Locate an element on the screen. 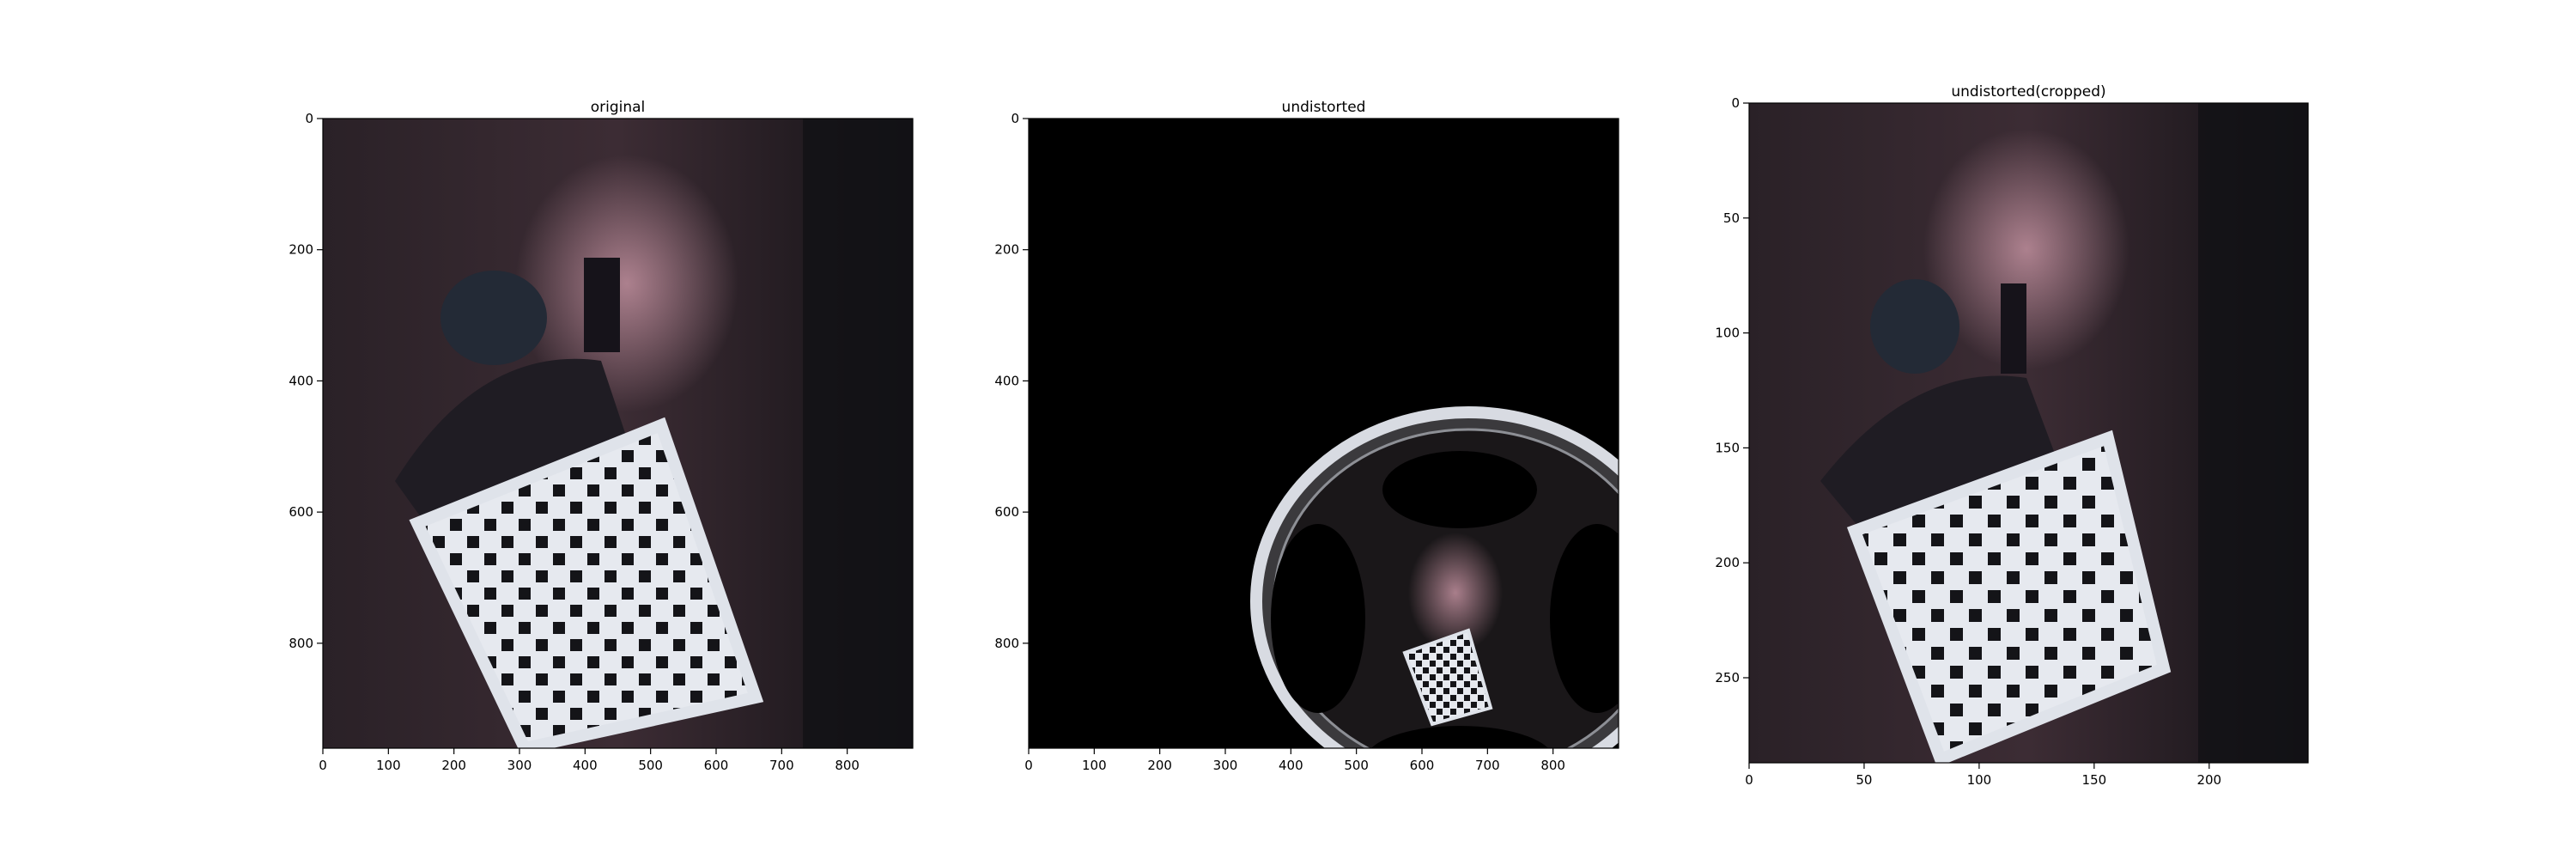 Image resolution: width=2576 pixels, height=859 pixels. y-ticks-original: 0 200 400 600 800 is located at coordinates (306, 381).